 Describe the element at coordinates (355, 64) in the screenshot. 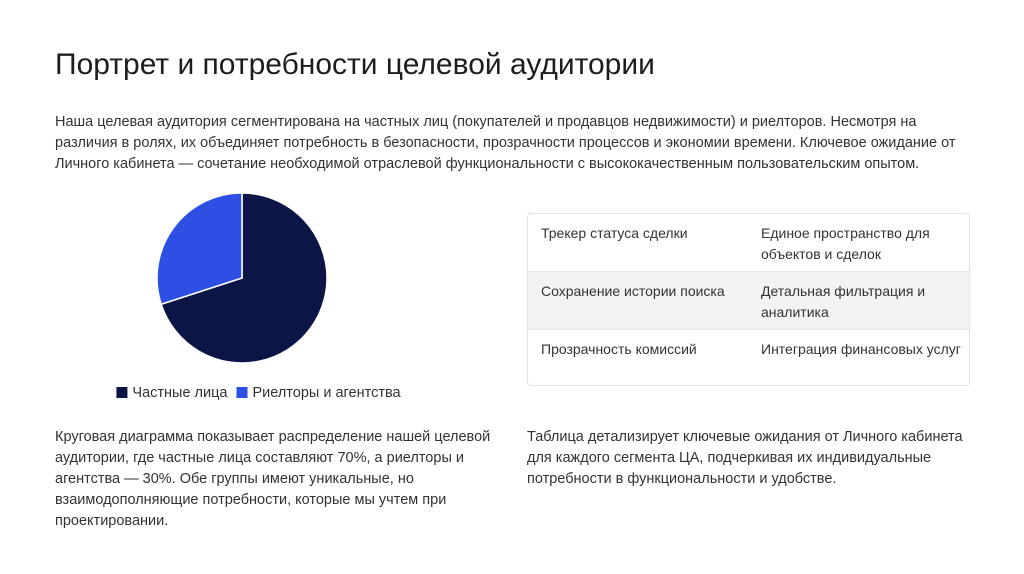

I see `title: Портрет и потребности целевой аудитории` at that location.